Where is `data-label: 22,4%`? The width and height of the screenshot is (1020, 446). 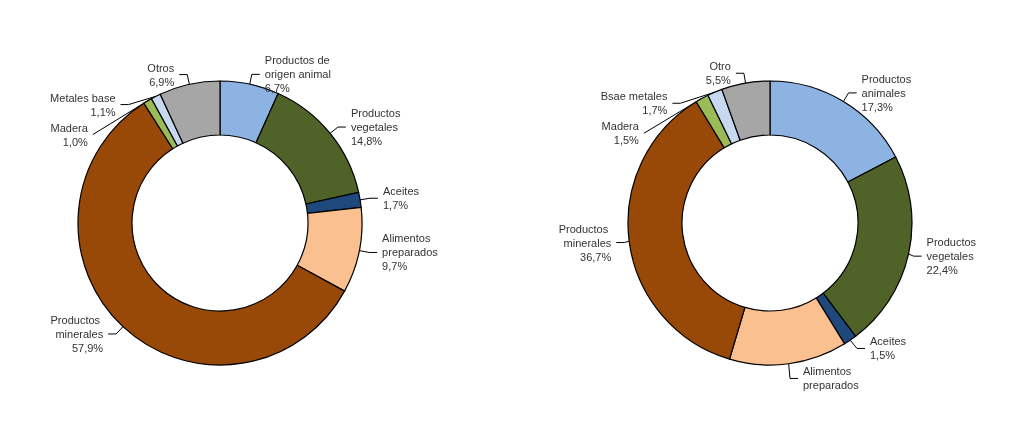
data-label: 22,4% is located at coordinates (942, 270).